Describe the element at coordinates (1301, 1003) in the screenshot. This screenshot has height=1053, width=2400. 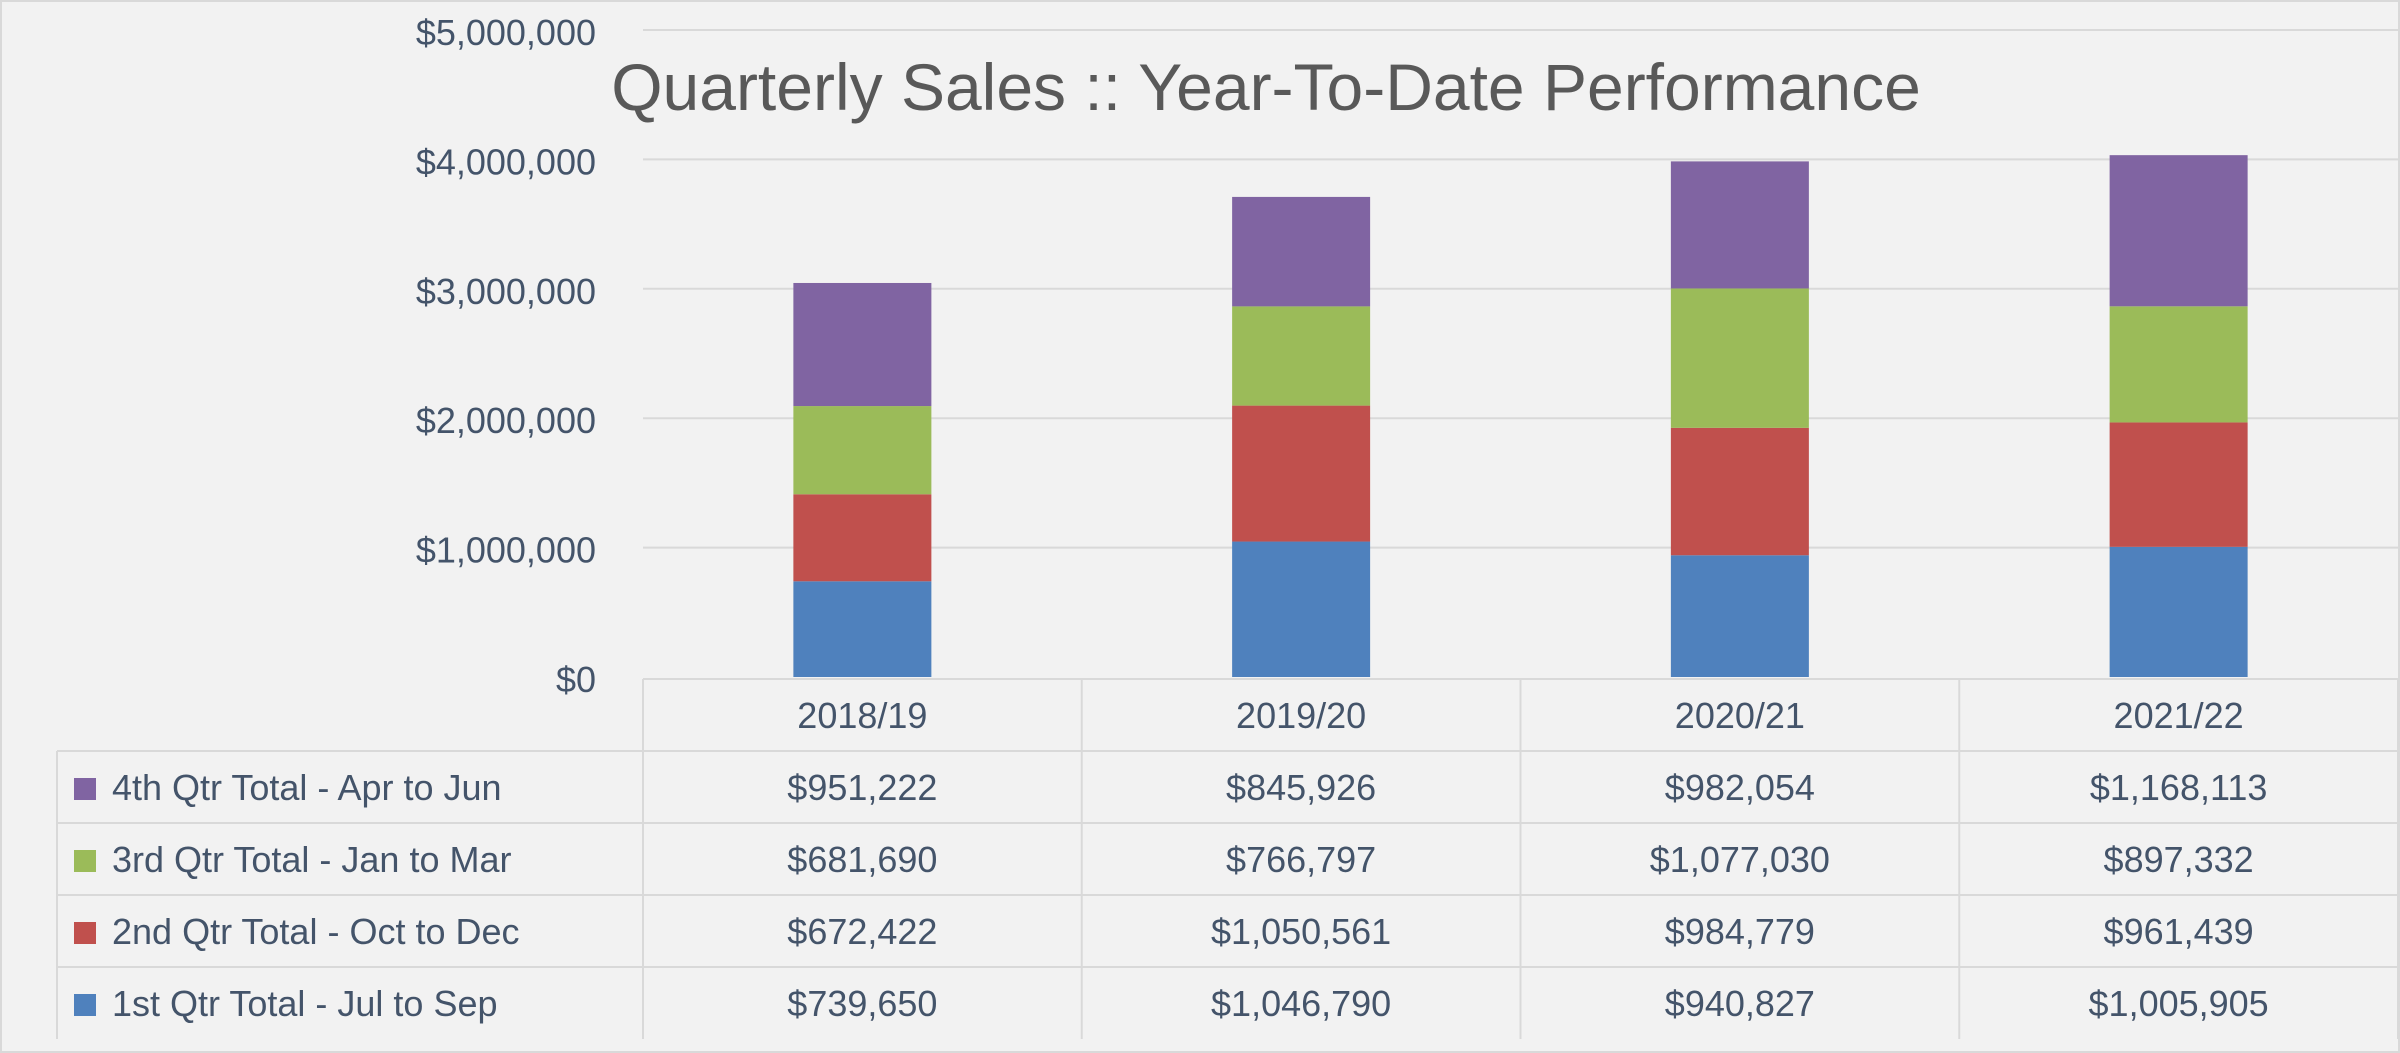
I see `data-label: $1,046,790` at that location.